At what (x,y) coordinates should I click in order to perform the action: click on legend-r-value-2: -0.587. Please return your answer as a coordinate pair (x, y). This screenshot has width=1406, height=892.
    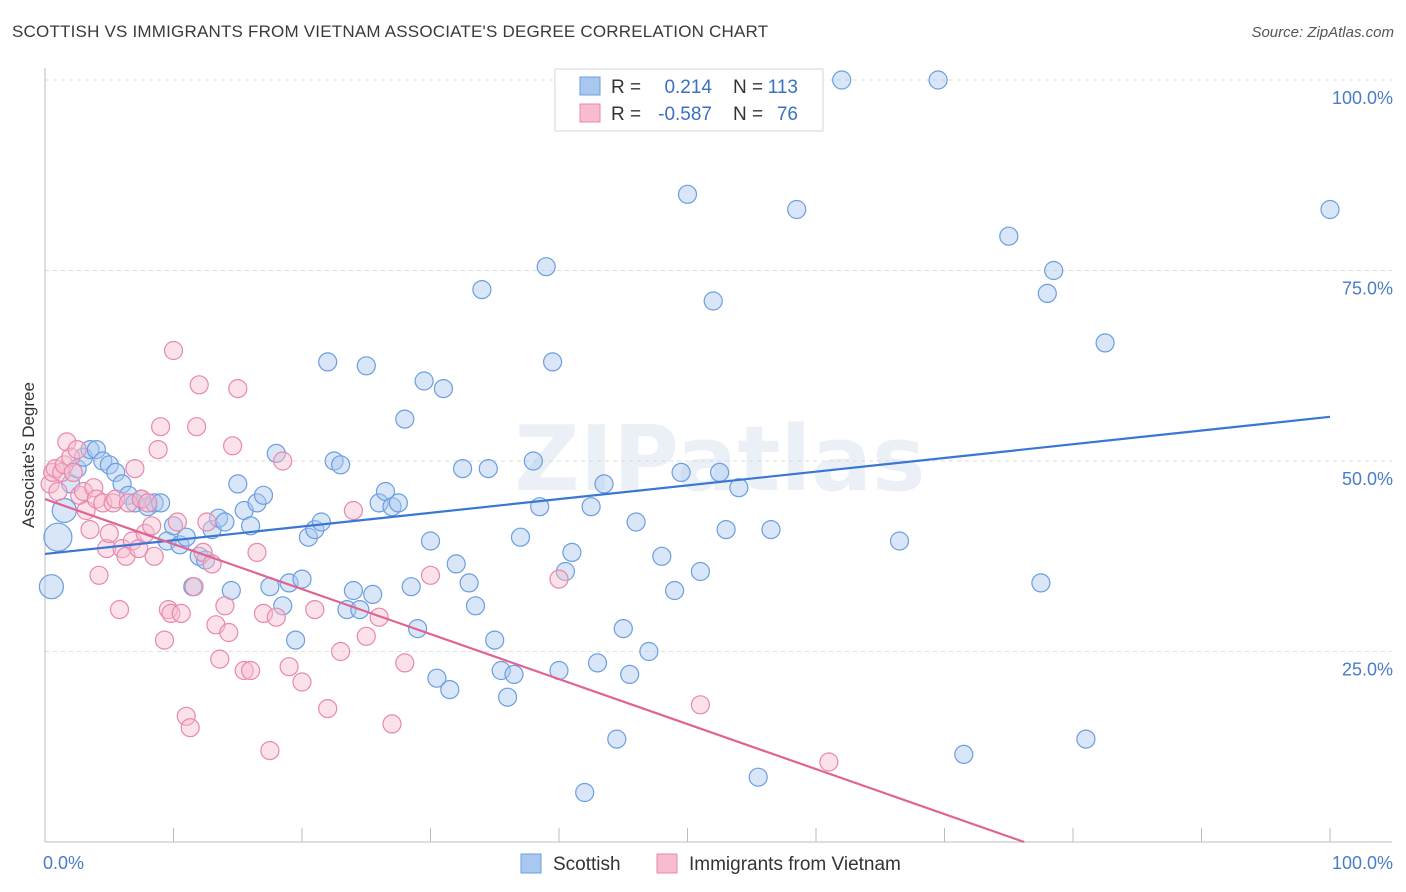
    Looking at the image, I should click on (685, 114).